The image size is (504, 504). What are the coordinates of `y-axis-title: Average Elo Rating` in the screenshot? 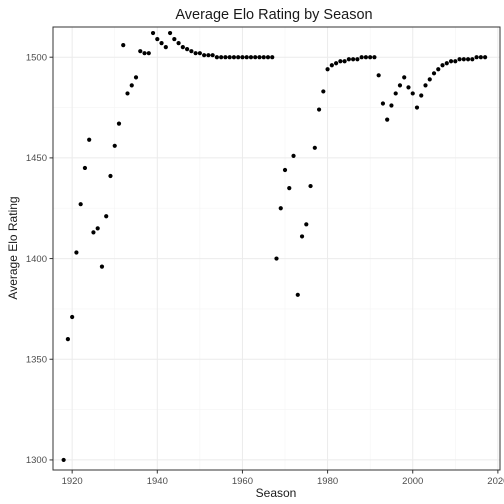 It's located at (13, 247).